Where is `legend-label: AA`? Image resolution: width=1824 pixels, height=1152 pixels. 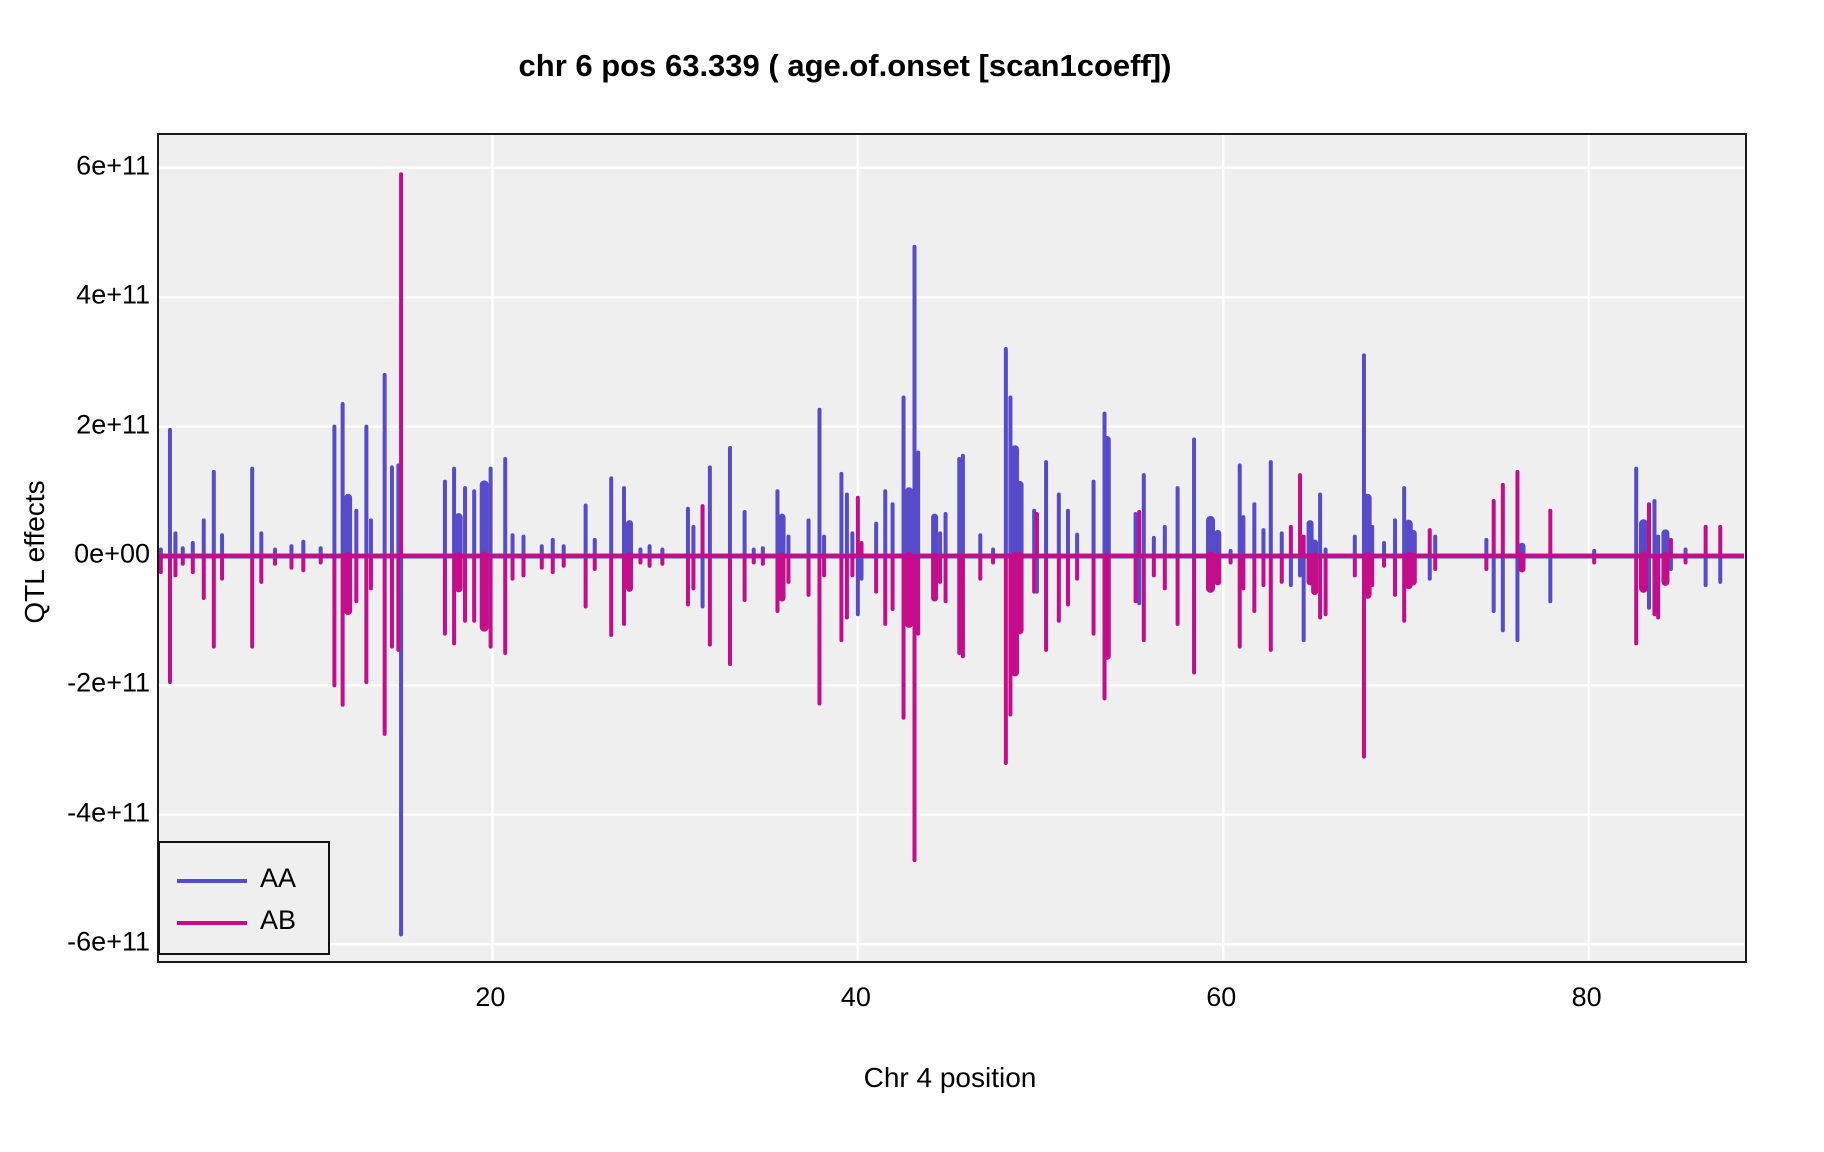 legend-label: AA is located at coordinates (278, 878).